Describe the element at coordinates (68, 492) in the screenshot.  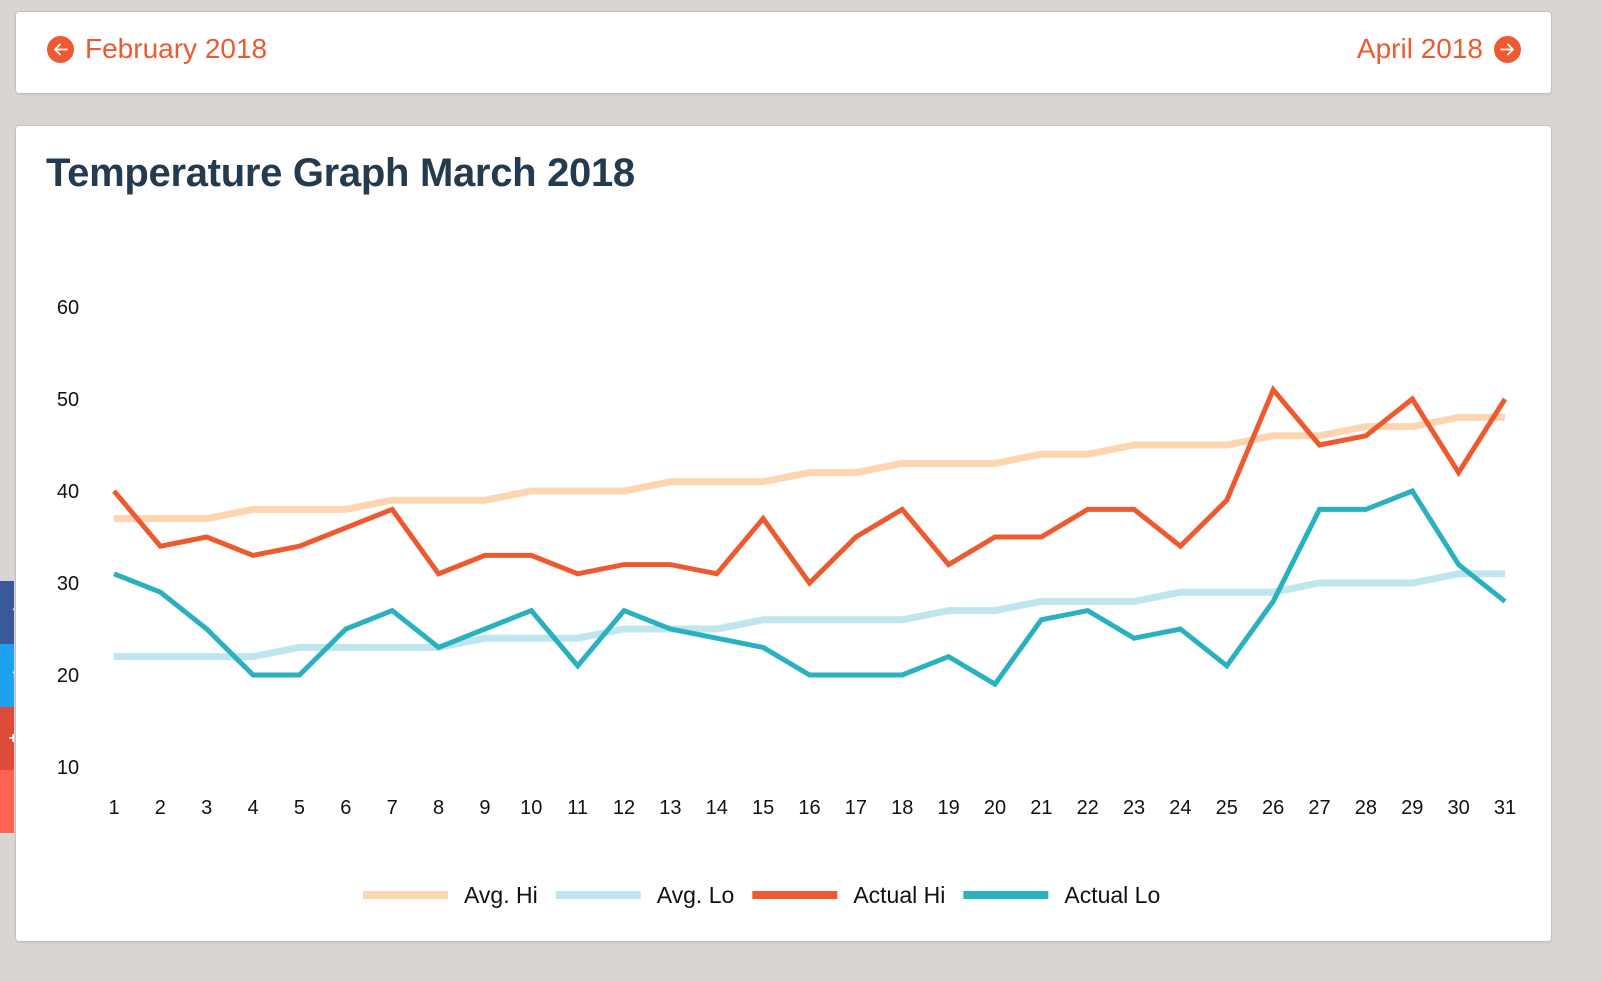
I see `y-tick-label: 40` at that location.